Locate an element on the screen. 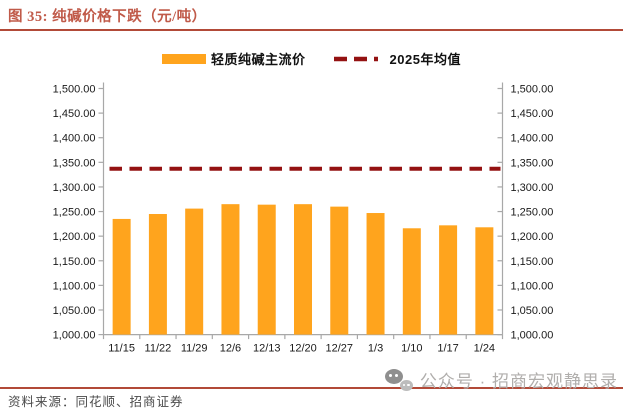 This screenshot has width=623, height=409. wechat-bubble-large is located at coordinates (393, 376).